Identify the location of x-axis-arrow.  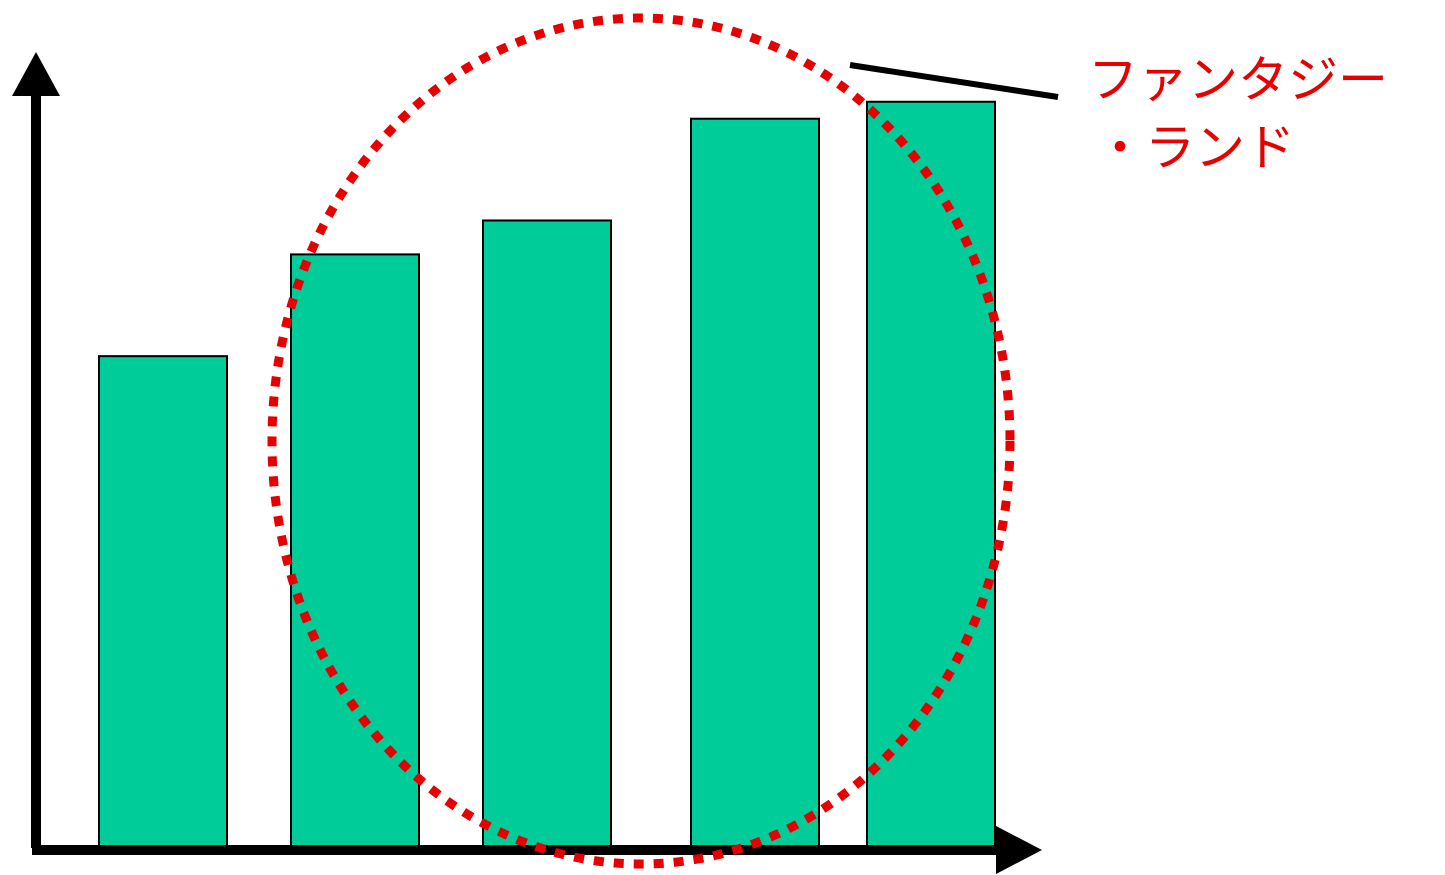
(1019, 850).